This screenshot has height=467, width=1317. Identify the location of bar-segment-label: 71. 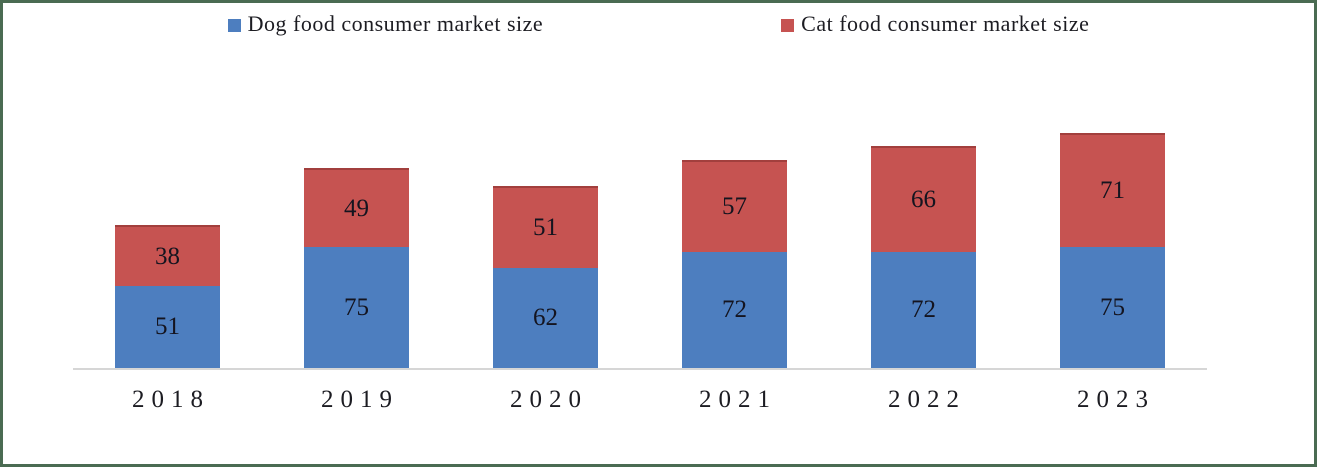
(1112, 190).